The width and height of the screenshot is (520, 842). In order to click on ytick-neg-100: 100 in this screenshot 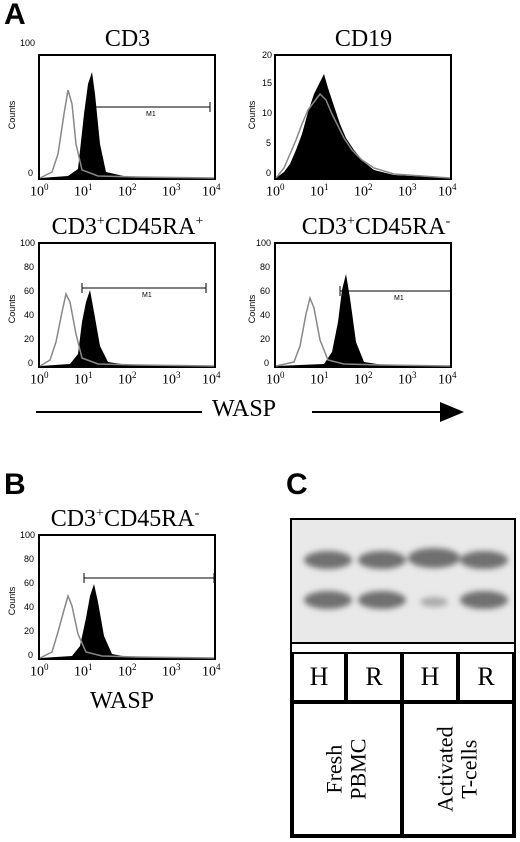, I will do `click(264, 243)`.